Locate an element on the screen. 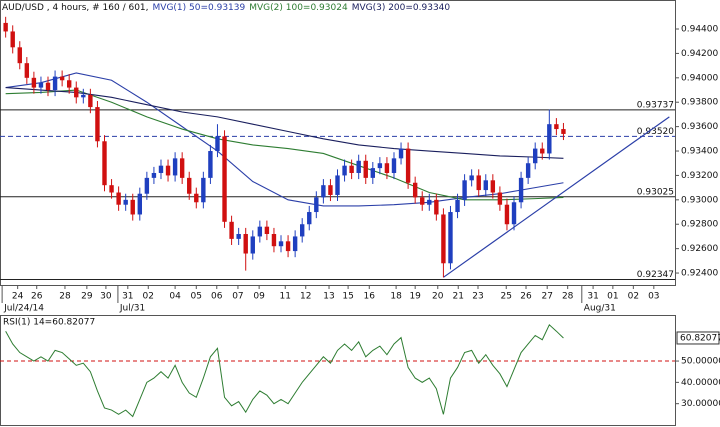 The height and width of the screenshot is (427, 720). y-tick-label: 40.00000 is located at coordinates (700, 383).